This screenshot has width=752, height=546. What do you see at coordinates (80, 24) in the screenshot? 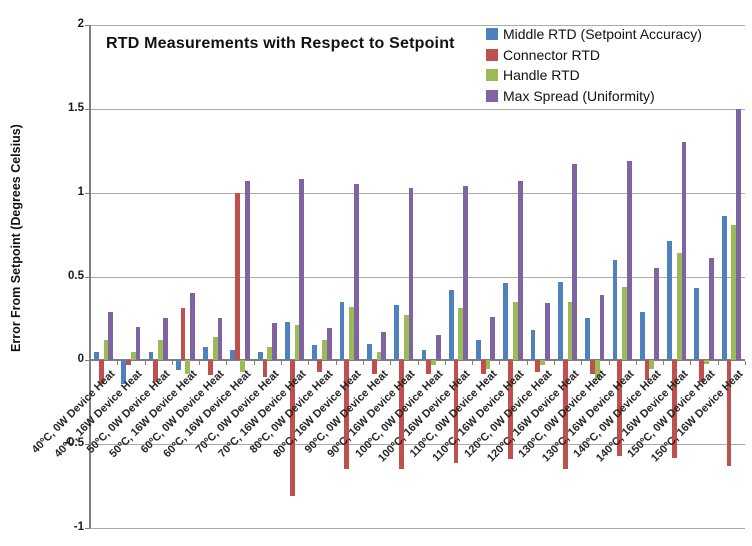
I see `y-axis-tick-label: 2` at bounding box center [80, 24].